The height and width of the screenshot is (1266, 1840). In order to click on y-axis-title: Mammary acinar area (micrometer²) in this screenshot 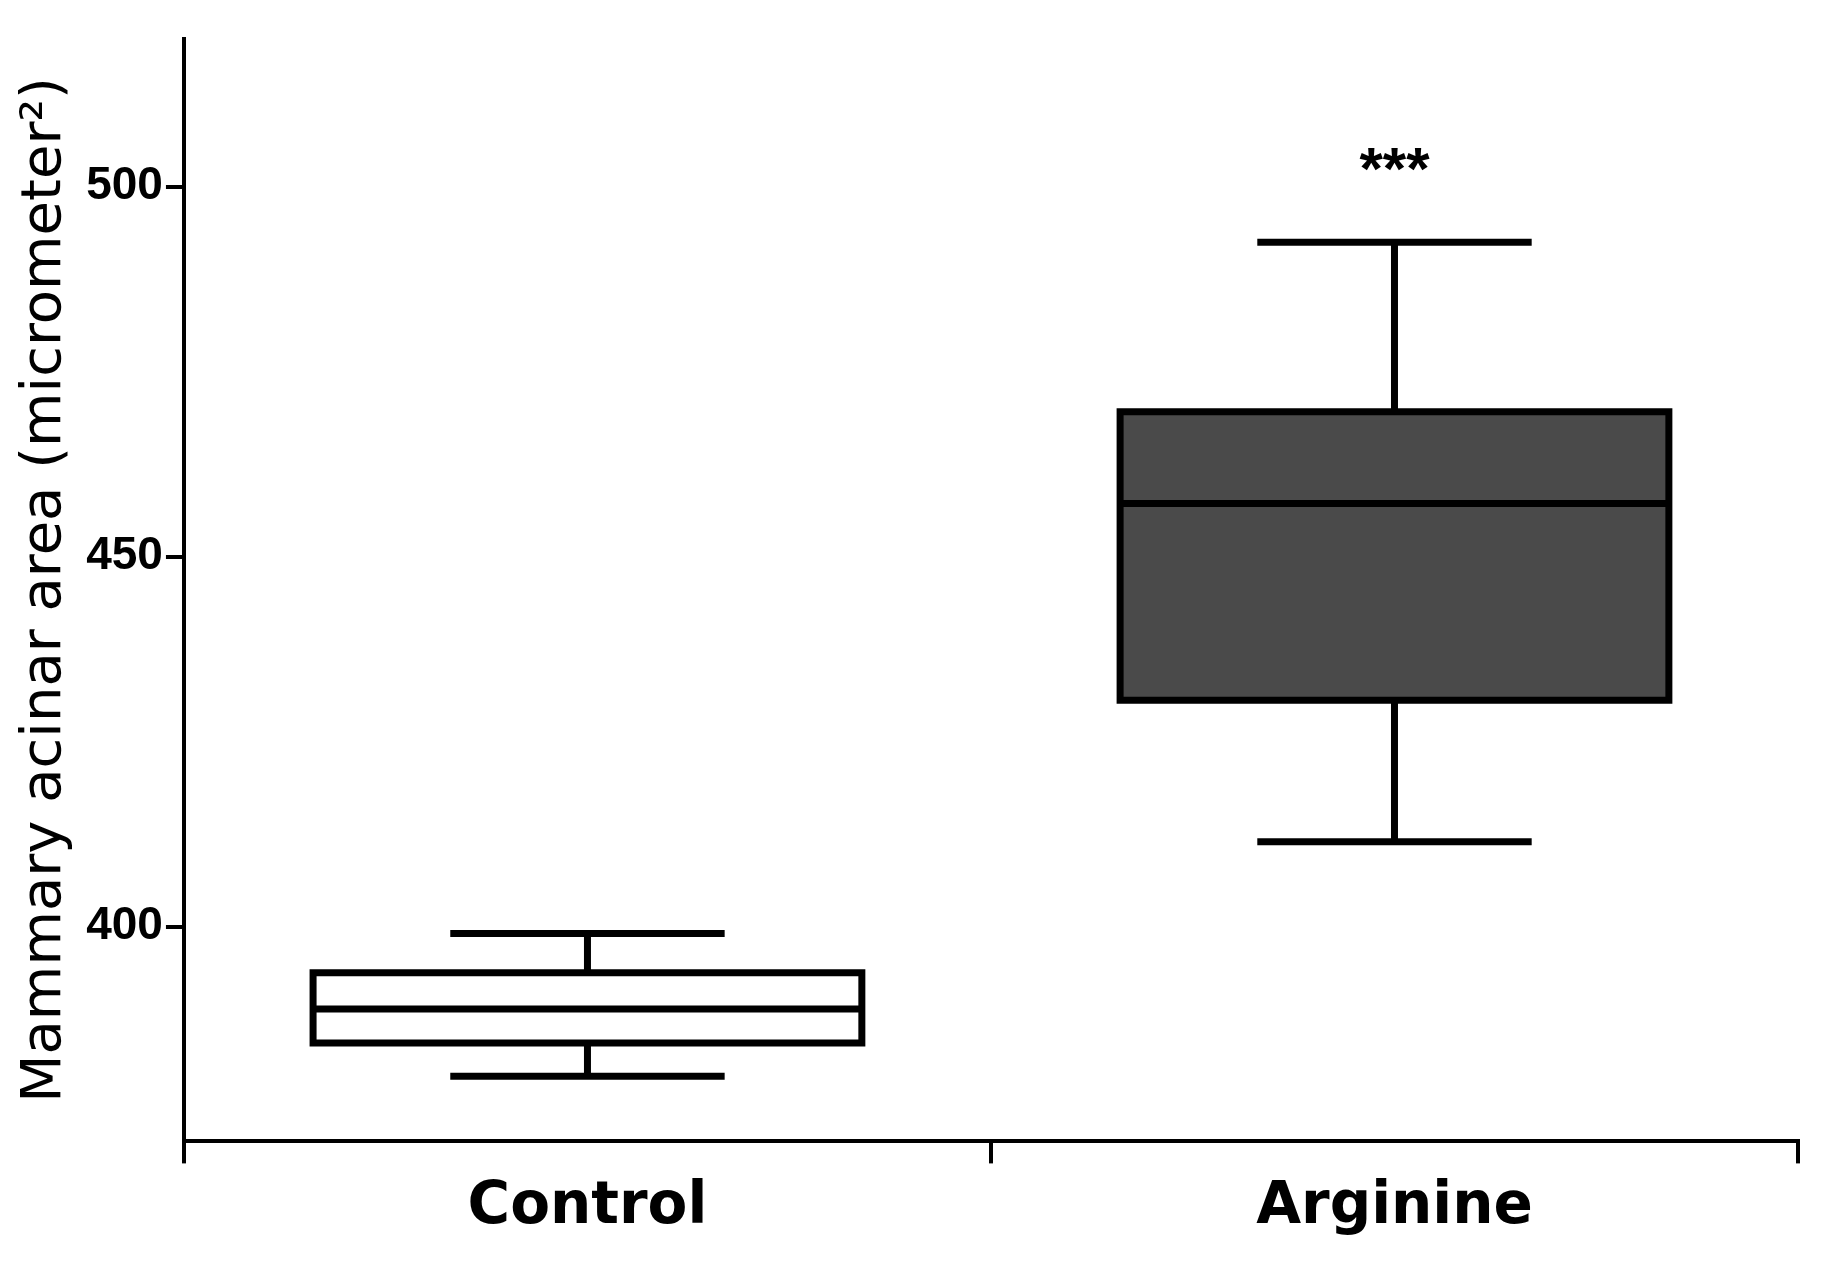, I will do `click(41, 590)`.